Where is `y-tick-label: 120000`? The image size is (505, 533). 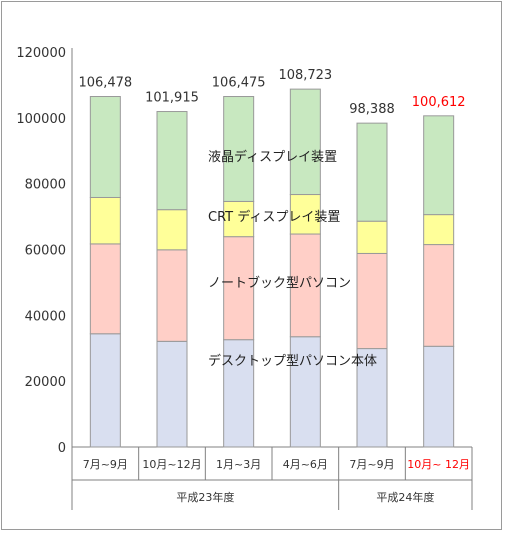
y-tick-label: 120000 is located at coordinates (41, 53).